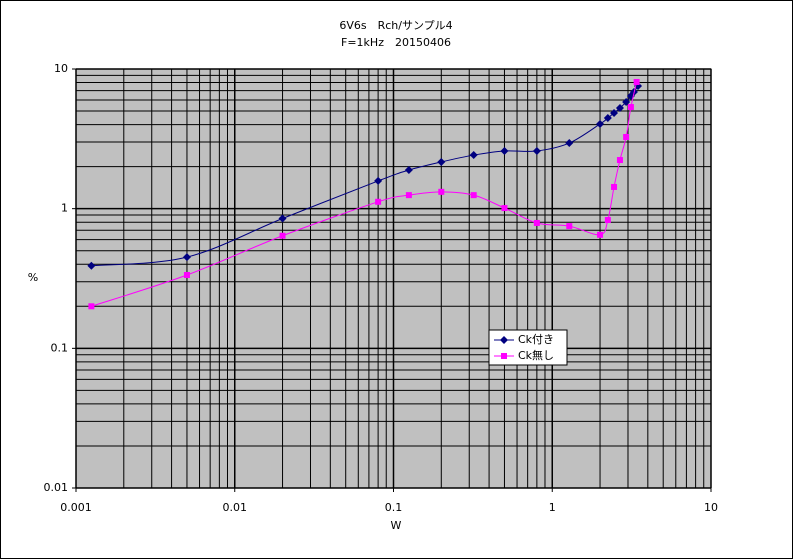 The image size is (793, 559). Describe the element at coordinates (76, 507) in the screenshot. I see `x-tick-label: 0.001` at that location.